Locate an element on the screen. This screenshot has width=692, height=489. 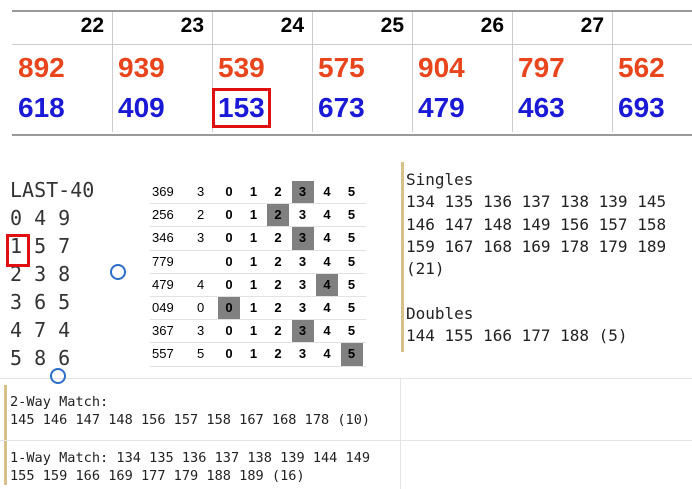
grid-count: 4 is located at coordinates (201, 284).